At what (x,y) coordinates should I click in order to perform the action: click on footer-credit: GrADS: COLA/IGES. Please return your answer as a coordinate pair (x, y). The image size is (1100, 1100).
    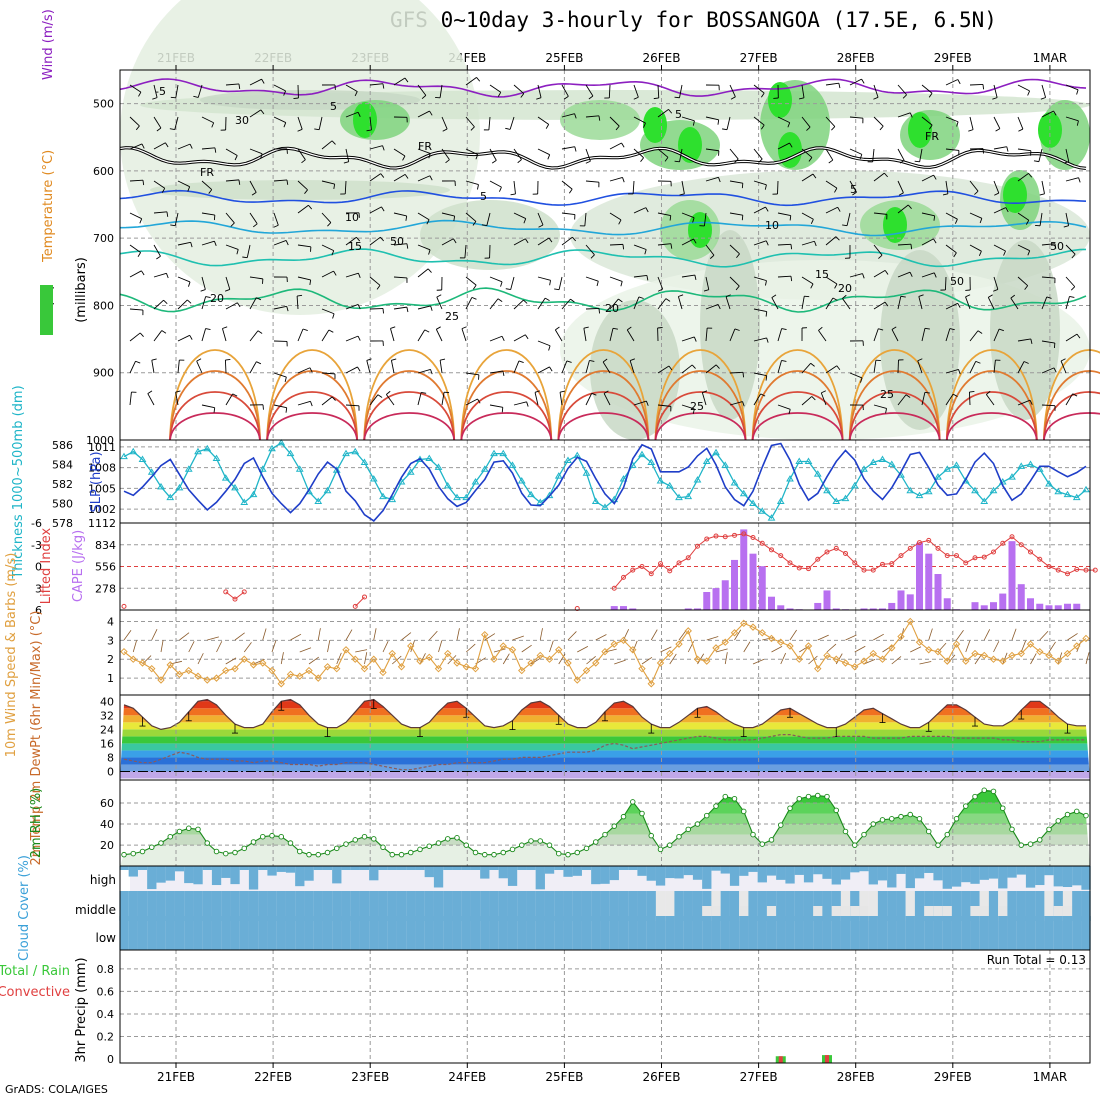
    Looking at the image, I should click on (56, 1089).